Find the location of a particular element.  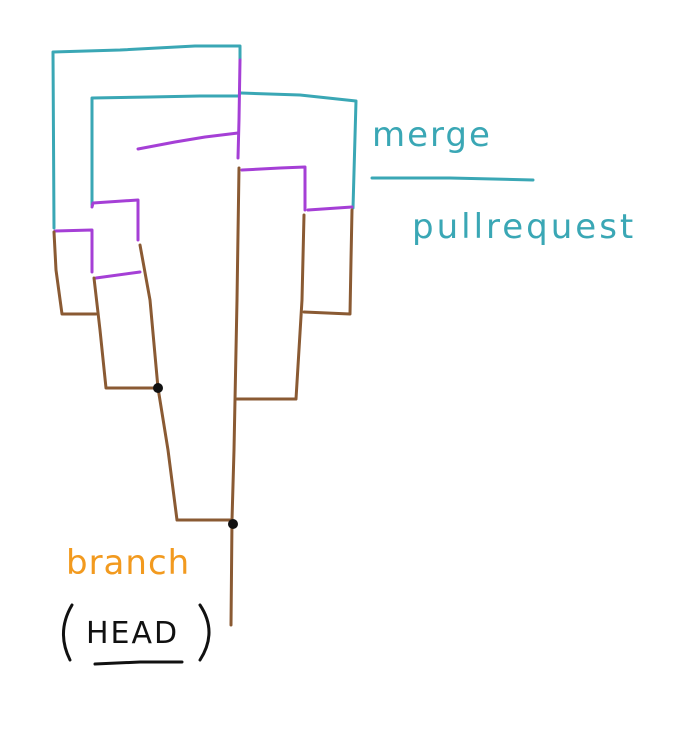

branch-line-far-right is located at coordinates (328, 262).